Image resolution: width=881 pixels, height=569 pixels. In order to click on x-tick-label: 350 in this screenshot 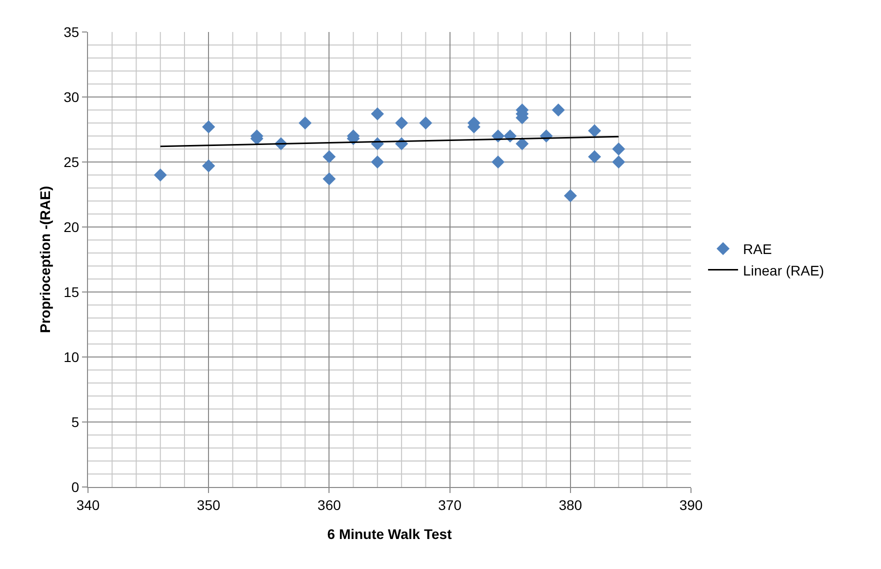, I will do `click(208, 504)`.